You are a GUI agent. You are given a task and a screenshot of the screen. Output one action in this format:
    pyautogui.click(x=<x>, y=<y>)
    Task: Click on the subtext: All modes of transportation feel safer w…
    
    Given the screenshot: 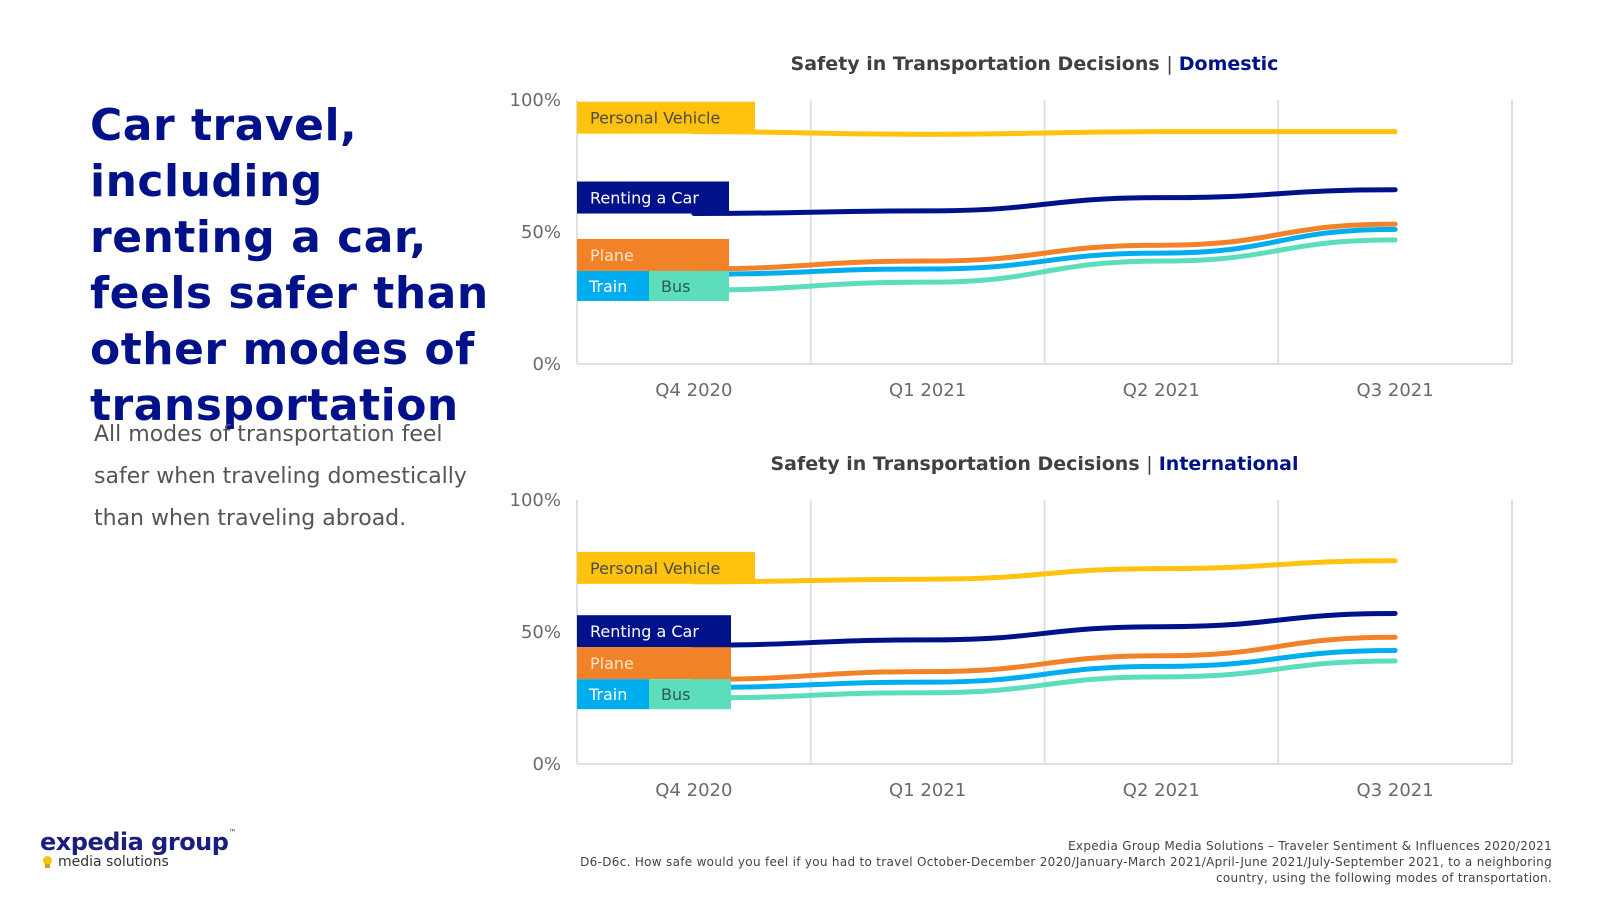 What is the action you would take?
    pyautogui.click(x=280, y=476)
    